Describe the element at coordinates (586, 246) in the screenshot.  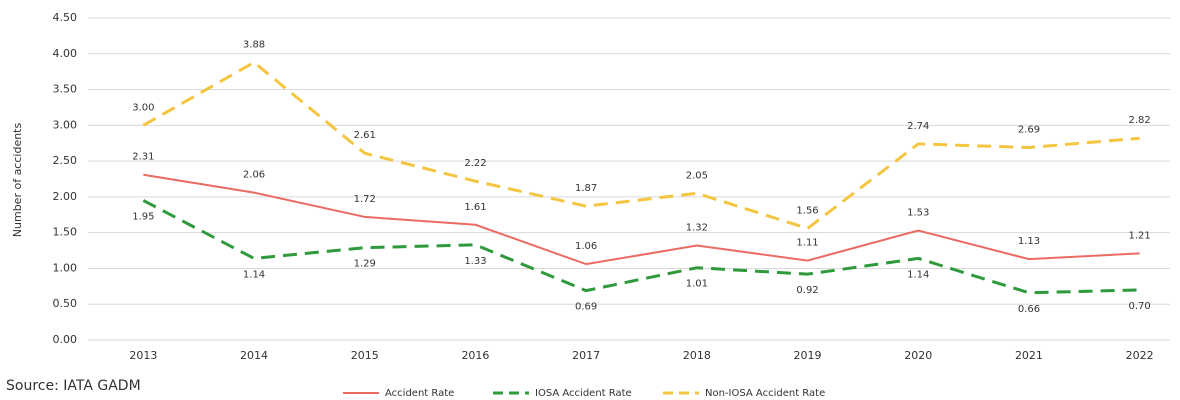
I see `data-label: 1.06` at that location.